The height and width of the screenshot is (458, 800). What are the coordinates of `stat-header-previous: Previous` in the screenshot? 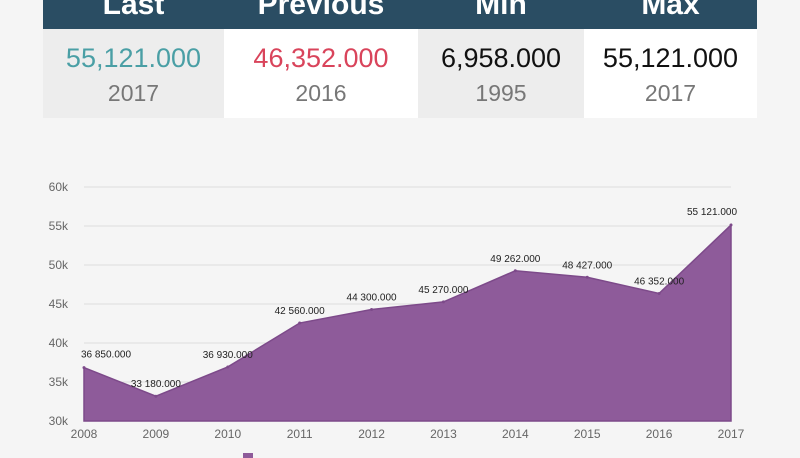 It's located at (321, 10).